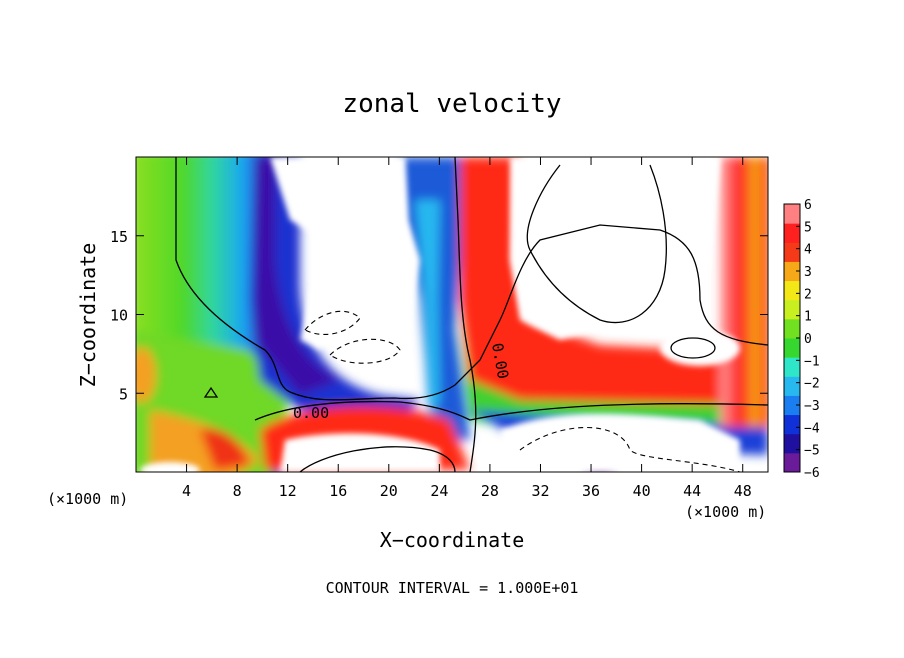 Image resolution: width=904 pixels, height=658 pixels. I want to click on field-center-cyan, so click(427, 310).